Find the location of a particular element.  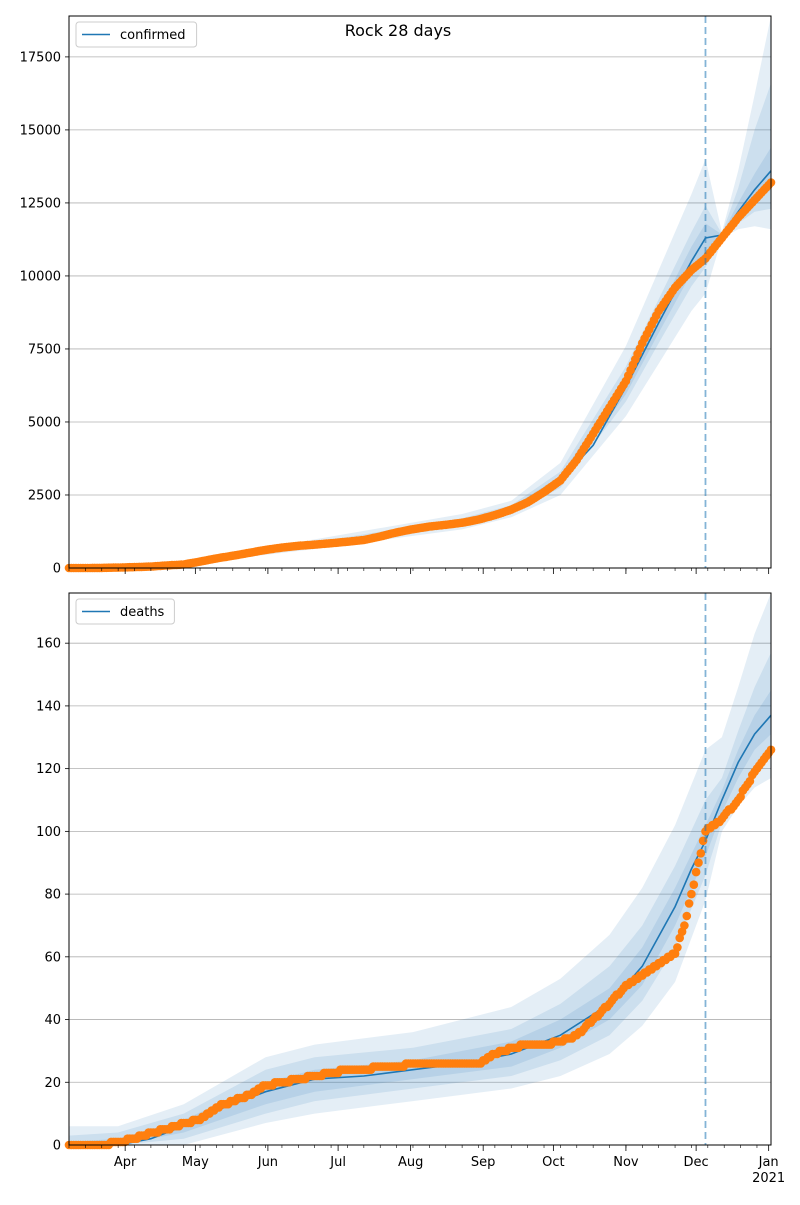

y-tick-label: 20 is located at coordinates (52, 1083).